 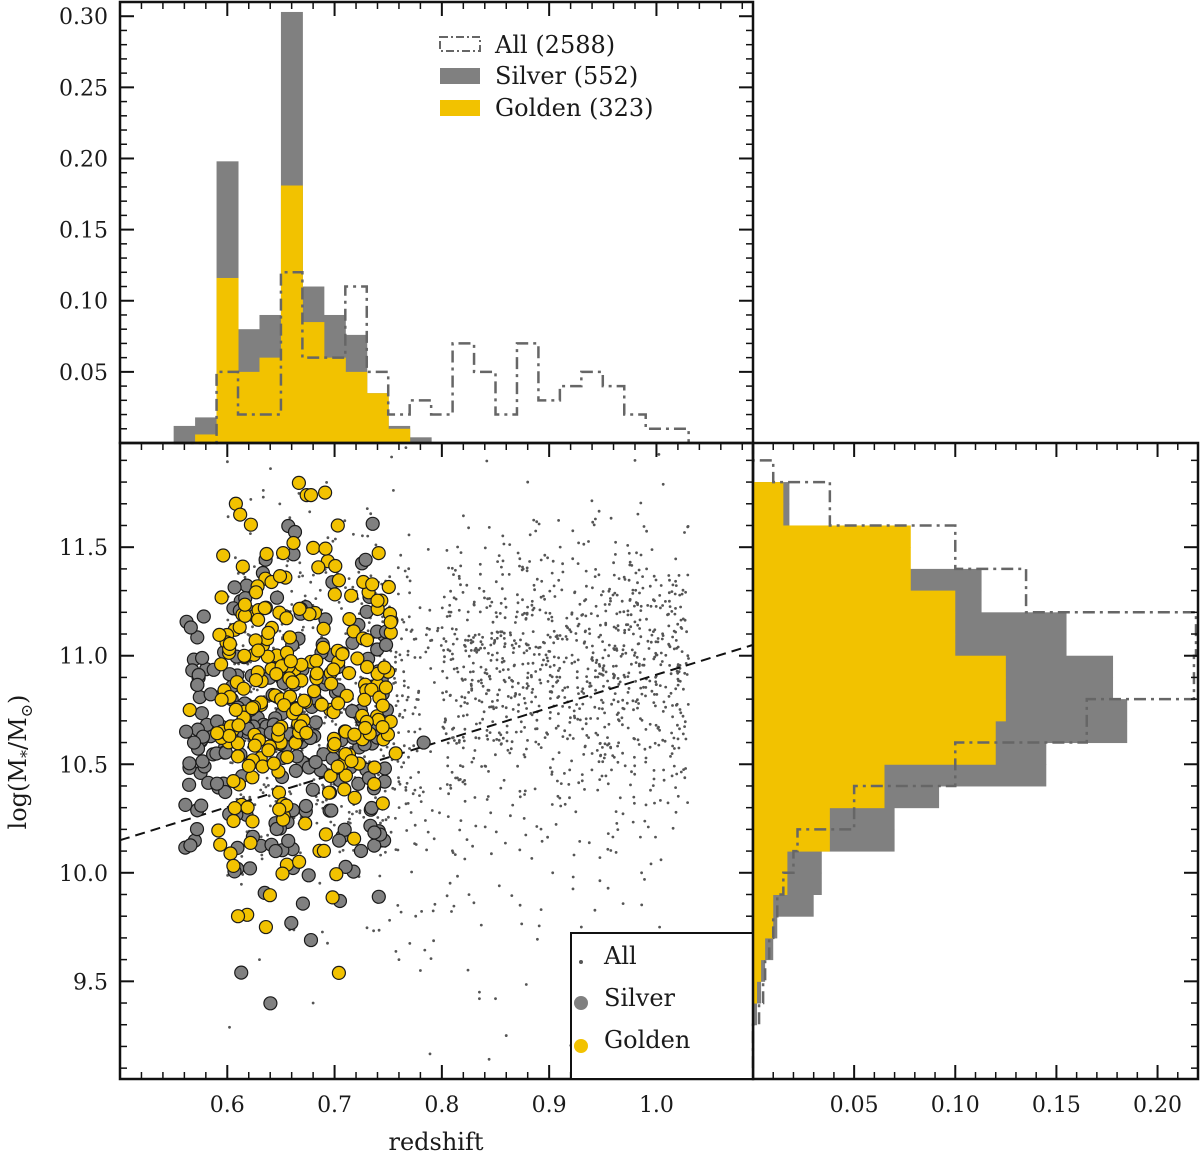 What do you see at coordinates (460, 76) in the screenshot?
I see `legend-silver-swatch` at bounding box center [460, 76].